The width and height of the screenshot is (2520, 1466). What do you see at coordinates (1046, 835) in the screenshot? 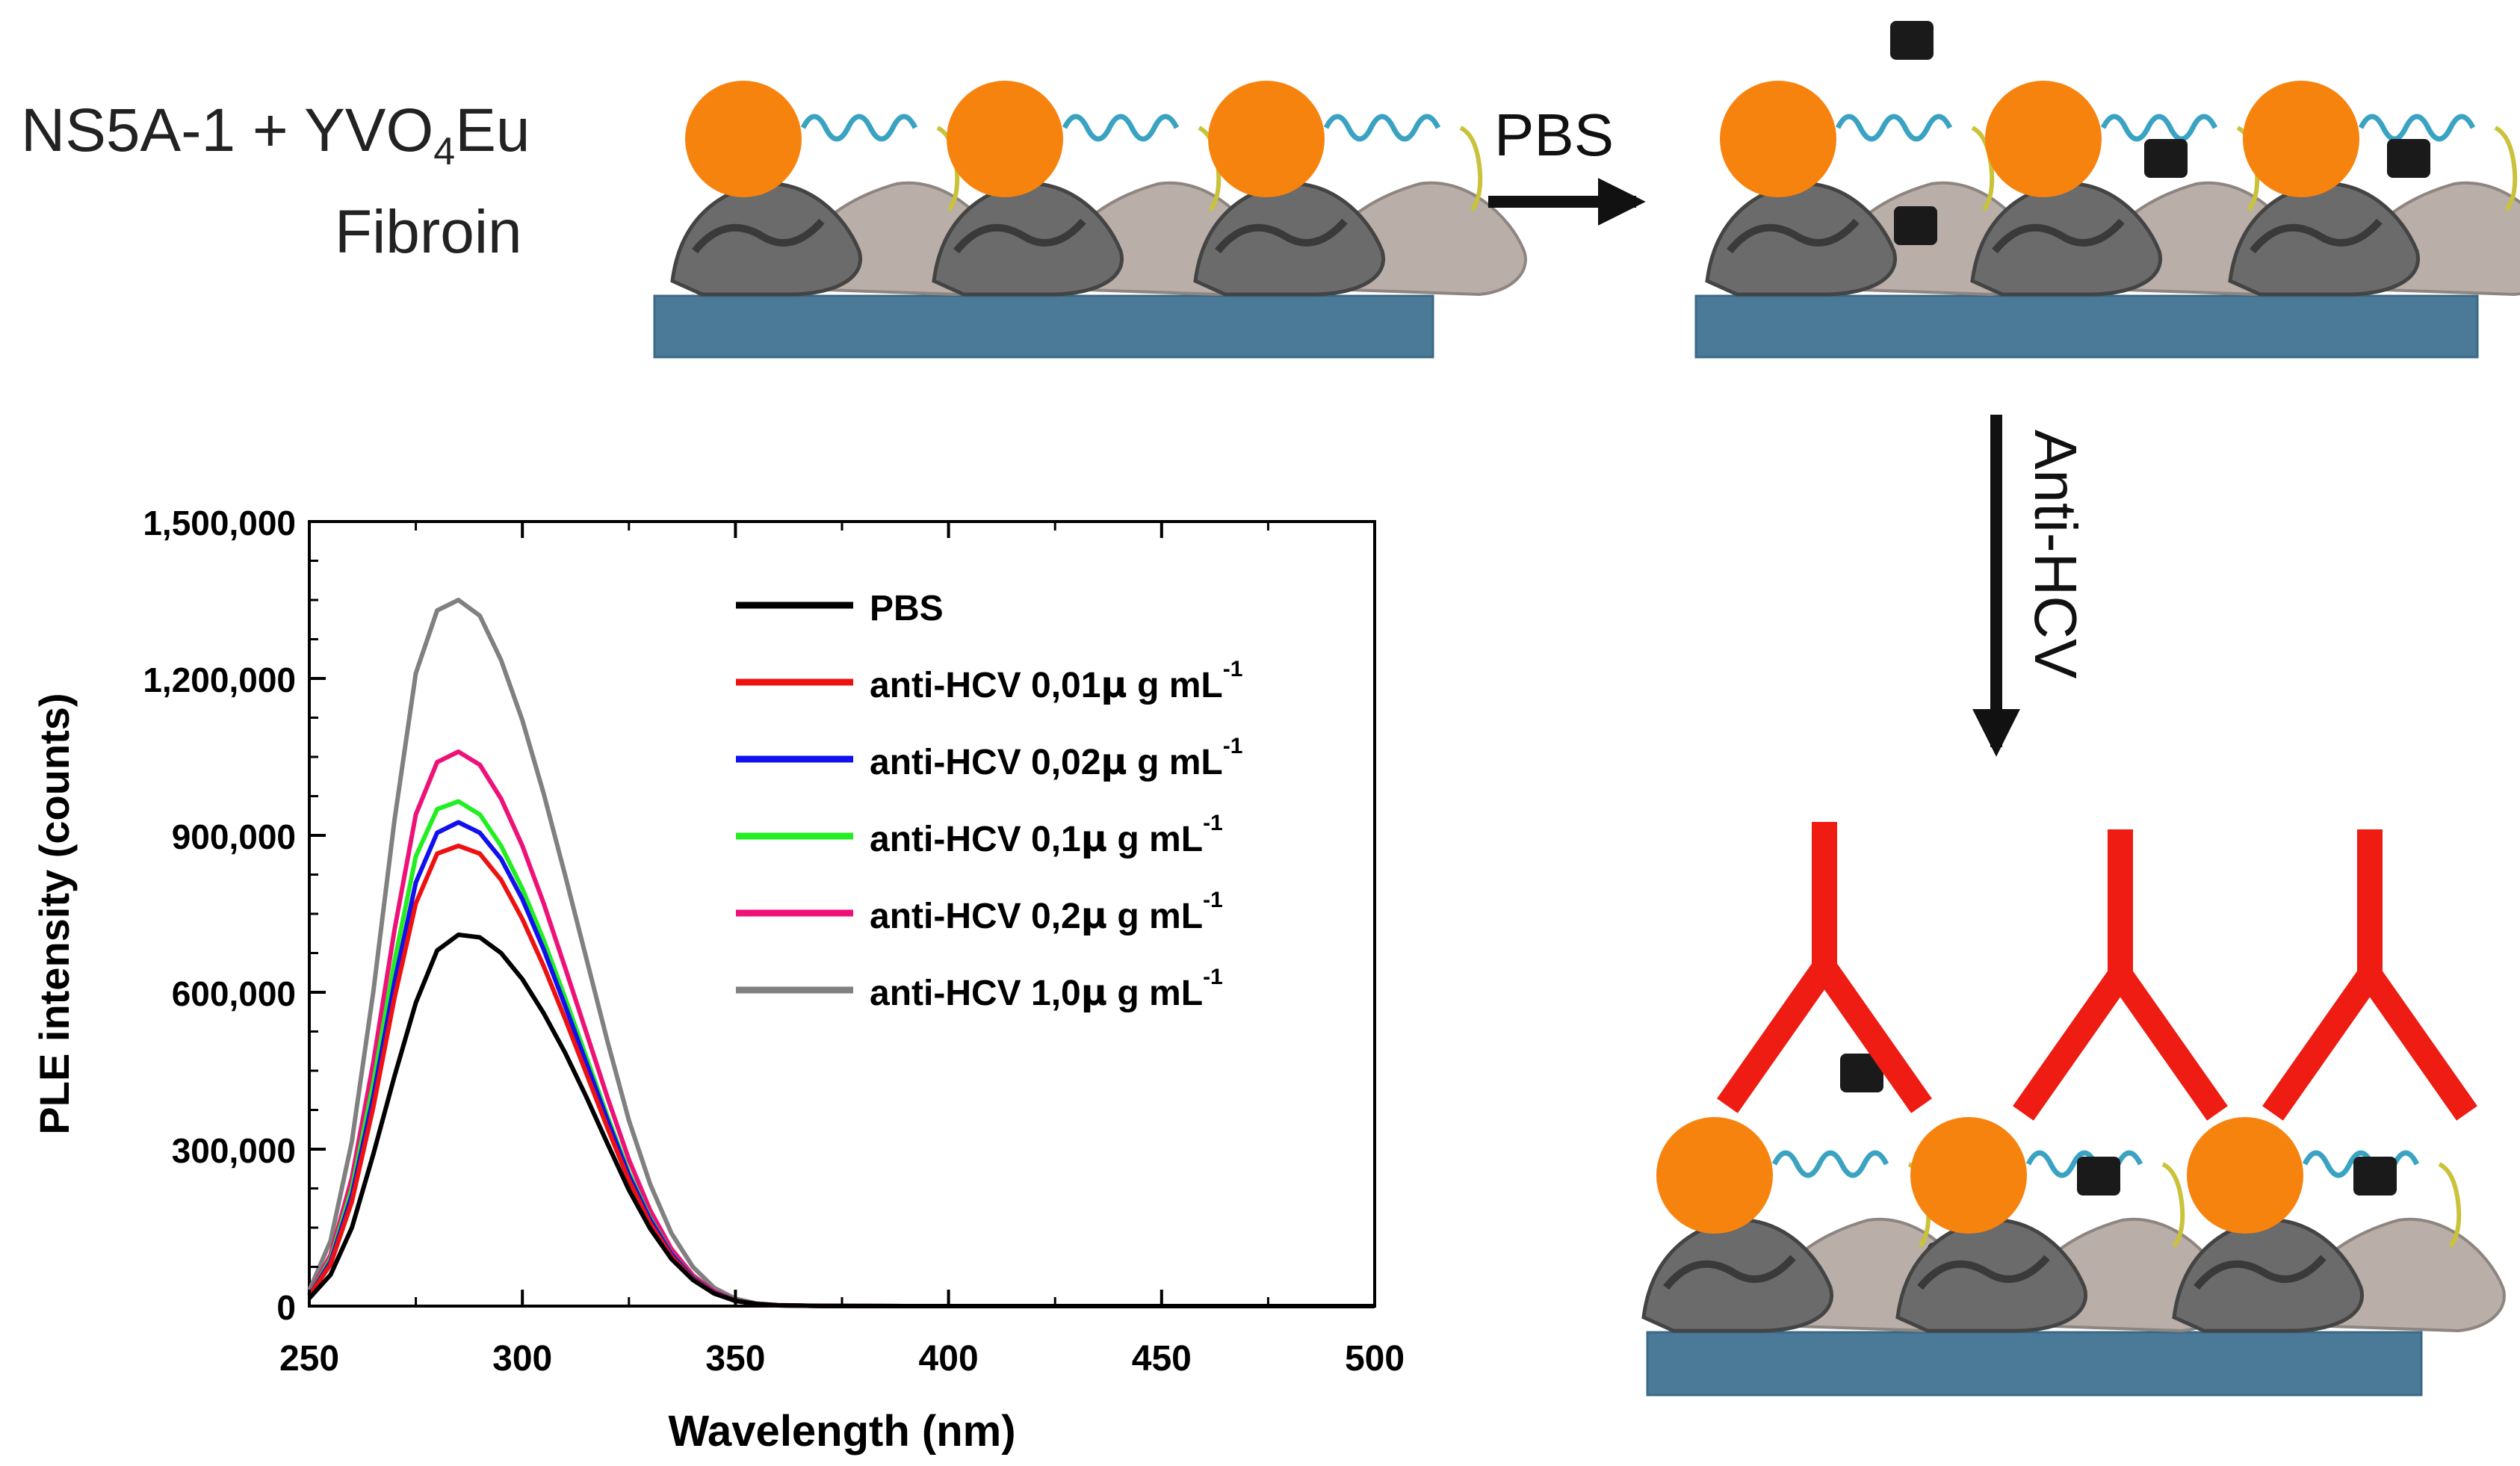
I see `legend-label: anti-HCV 0,1µ g mL-1` at bounding box center [1046, 835].